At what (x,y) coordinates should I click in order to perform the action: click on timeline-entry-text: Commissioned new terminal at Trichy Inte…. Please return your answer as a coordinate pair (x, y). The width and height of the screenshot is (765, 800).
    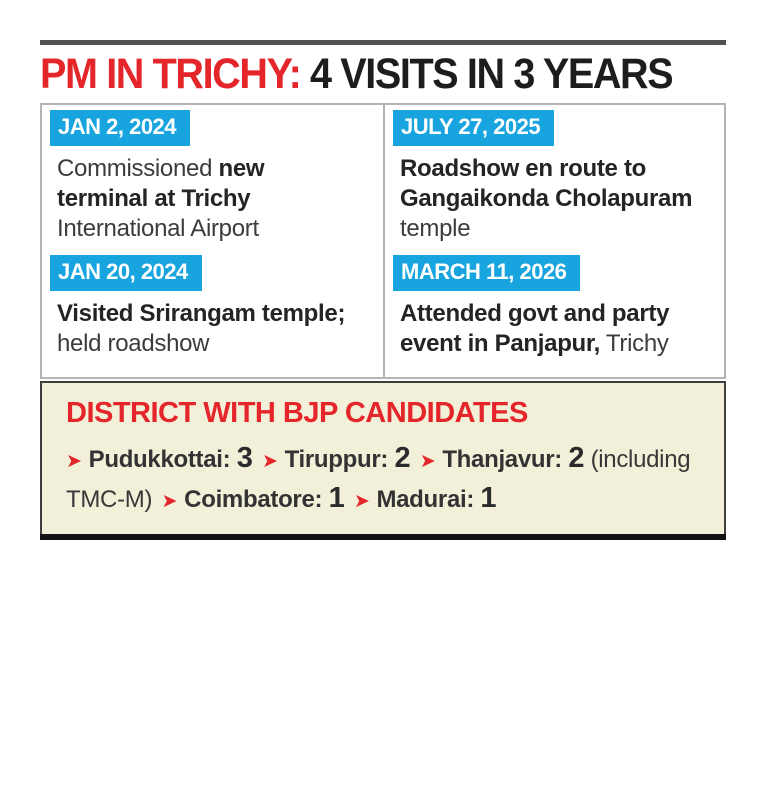
    Looking at the image, I should click on (216, 199).